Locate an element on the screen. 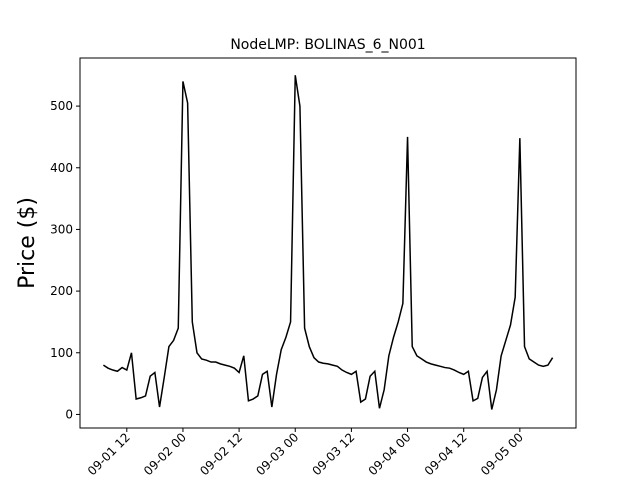 The image size is (640, 480). y-tick-label: 200 is located at coordinates (61, 291).